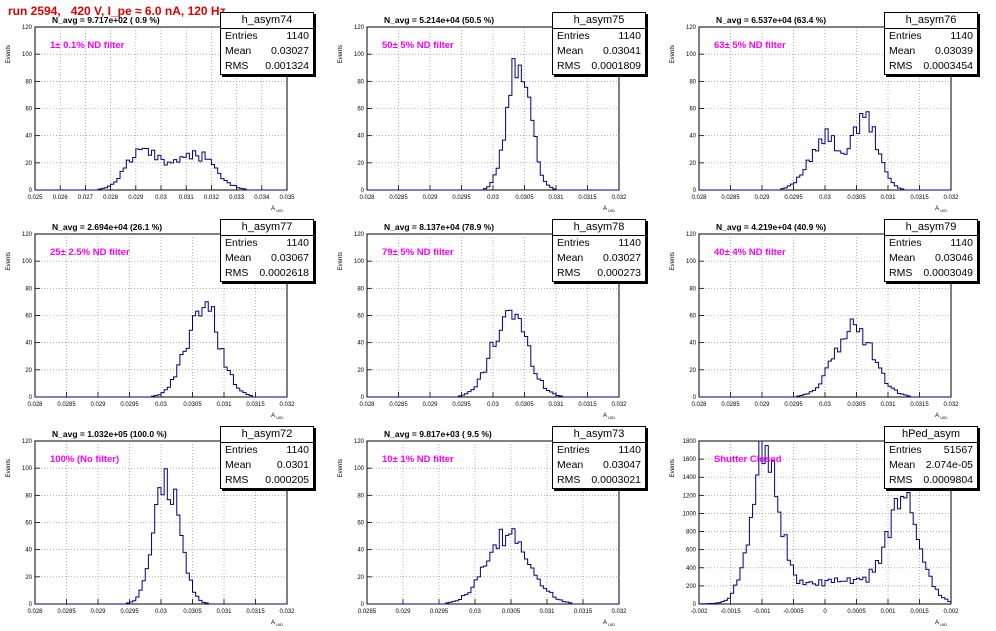  What do you see at coordinates (267, 21) in the screenshot?
I see `stats-box-title: h_asym74` at bounding box center [267, 21].